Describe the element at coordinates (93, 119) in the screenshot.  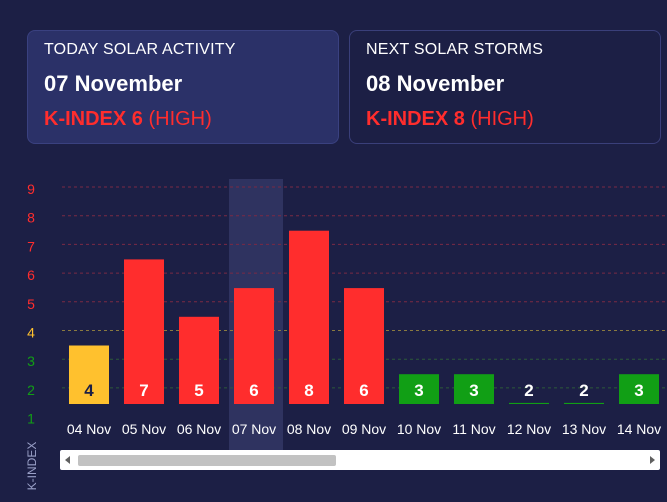
I see `today-card-kindex: K-INDEX 6` at that location.